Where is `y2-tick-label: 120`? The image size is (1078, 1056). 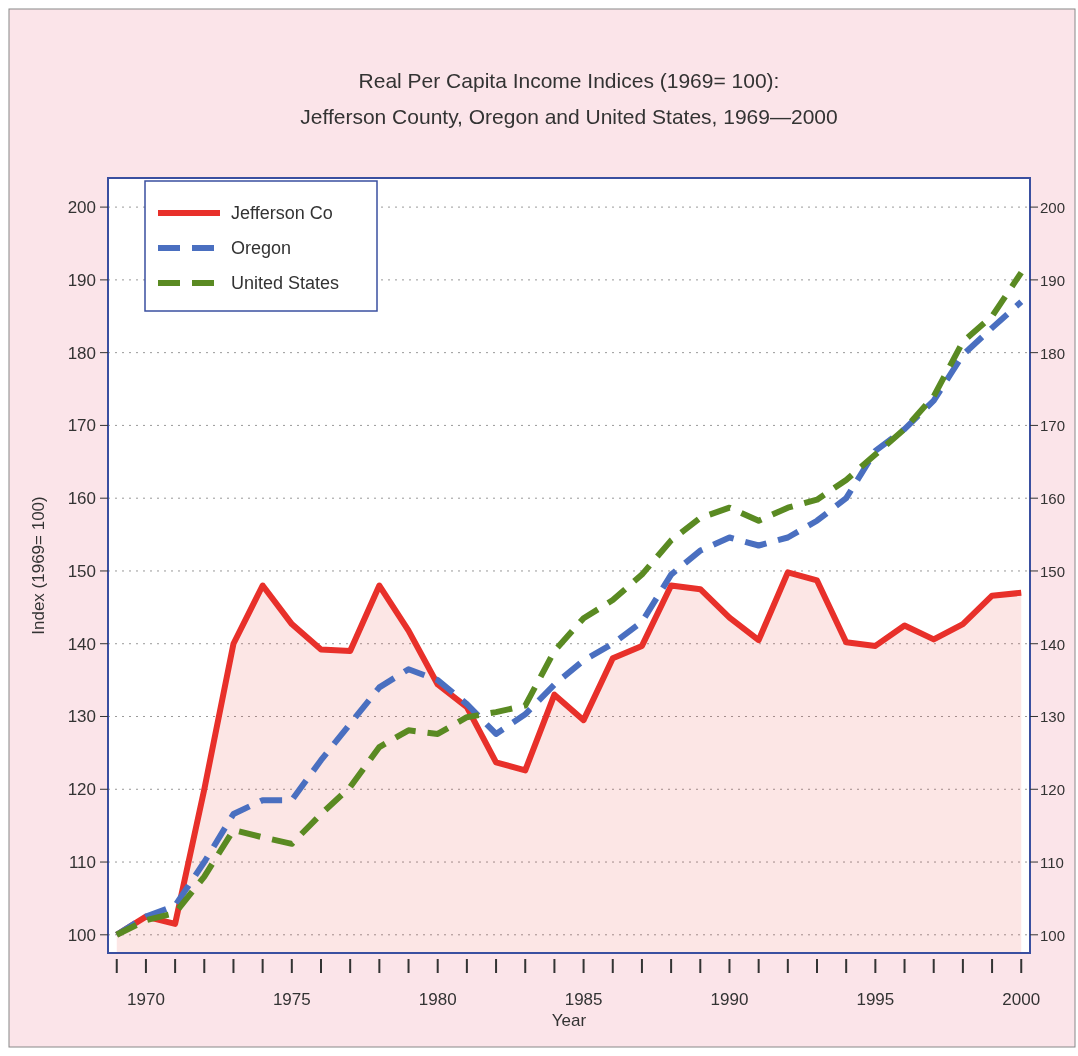
y2-tick-label: 120 is located at coordinates (1053, 790).